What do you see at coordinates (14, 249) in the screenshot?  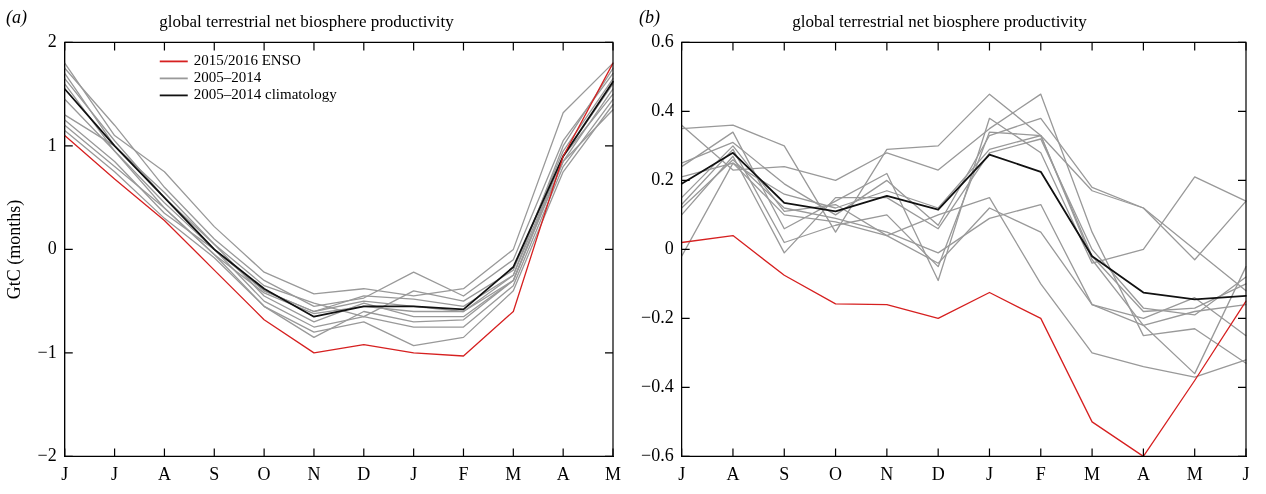 I see `y-axis-title: GtC (months)` at bounding box center [14, 249].